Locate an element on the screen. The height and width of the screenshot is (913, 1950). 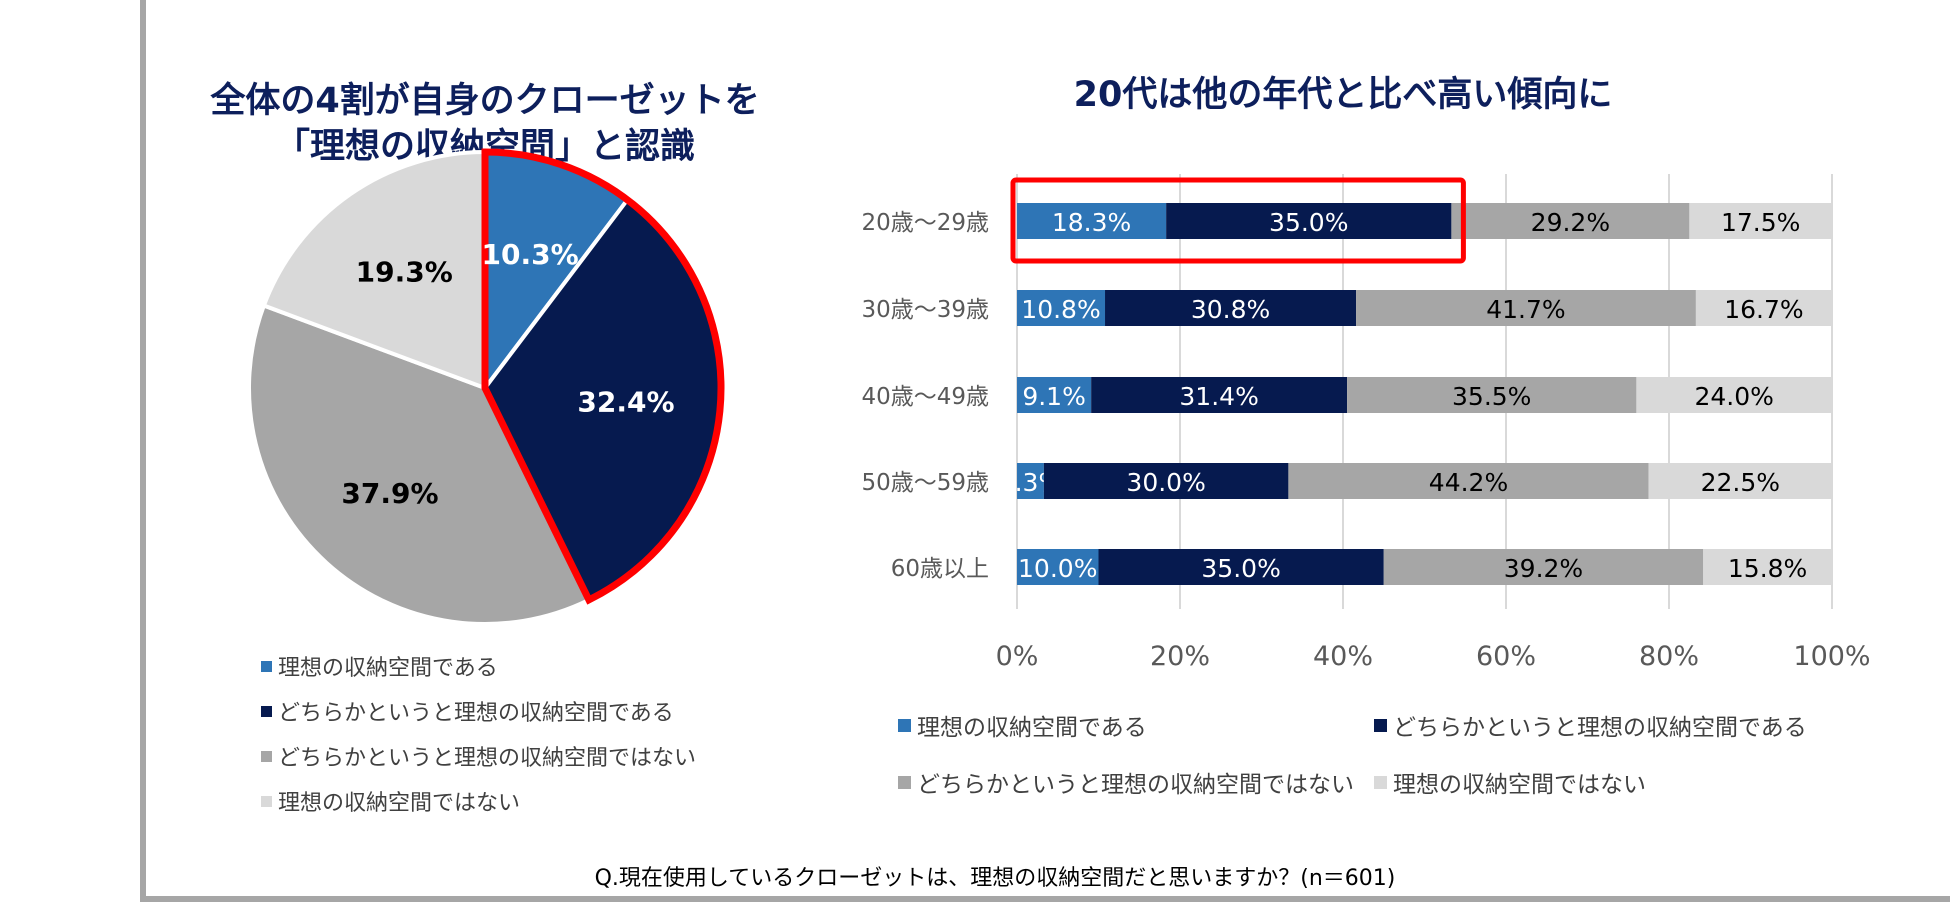
bar-data-label: 24.0% is located at coordinates (1733, 396).